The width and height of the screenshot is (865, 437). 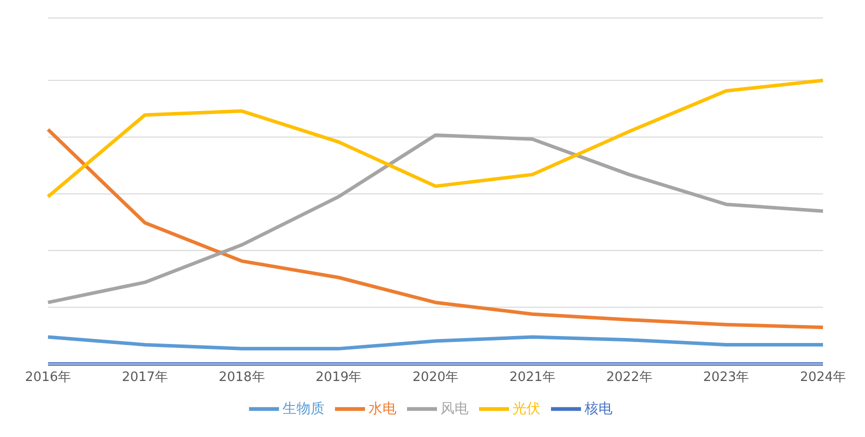 What do you see at coordinates (303, 408) in the screenshot?
I see `legend-label: 生物质` at bounding box center [303, 408].